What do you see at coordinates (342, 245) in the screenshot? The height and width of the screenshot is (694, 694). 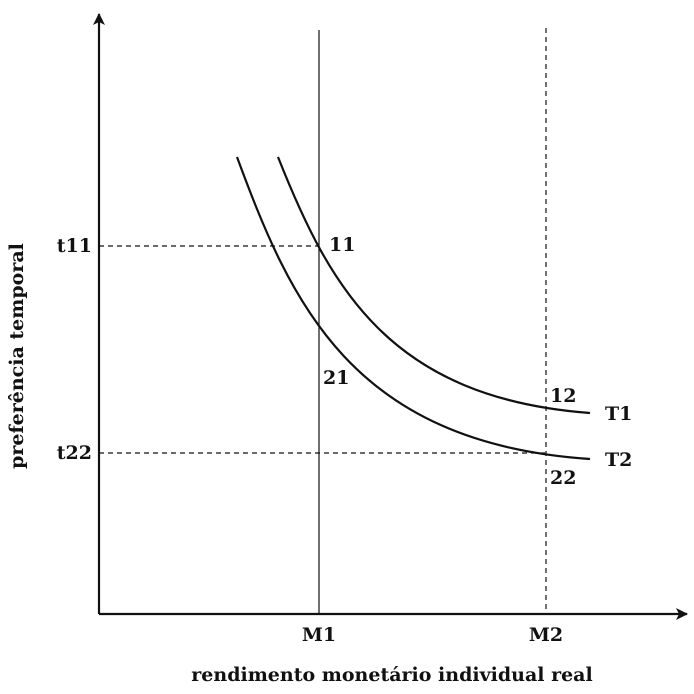 I see `point-label-11: 11` at bounding box center [342, 245].